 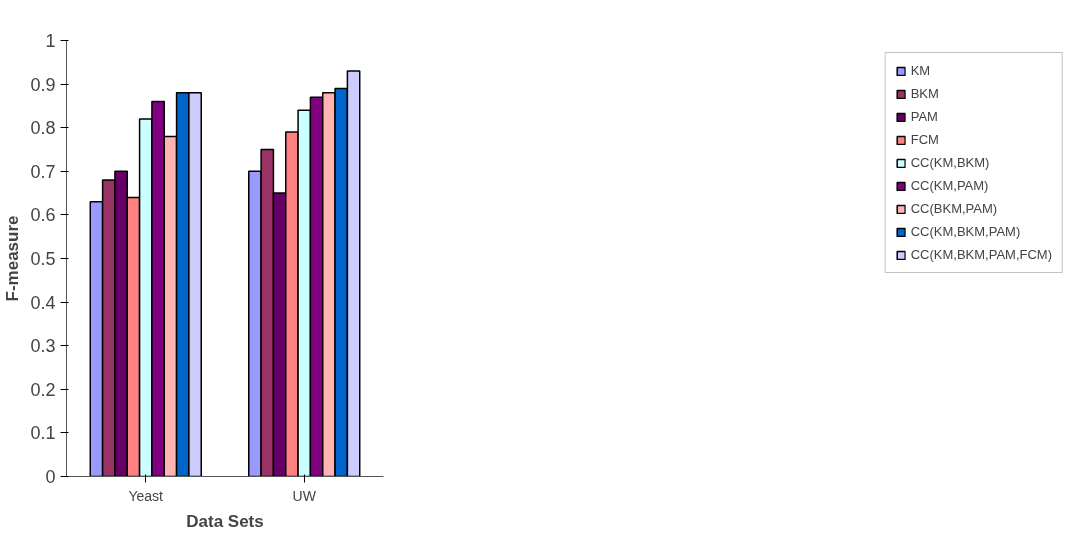 What do you see at coordinates (924, 139) in the screenshot?
I see `legend-label: FCM` at bounding box center [924, 139].